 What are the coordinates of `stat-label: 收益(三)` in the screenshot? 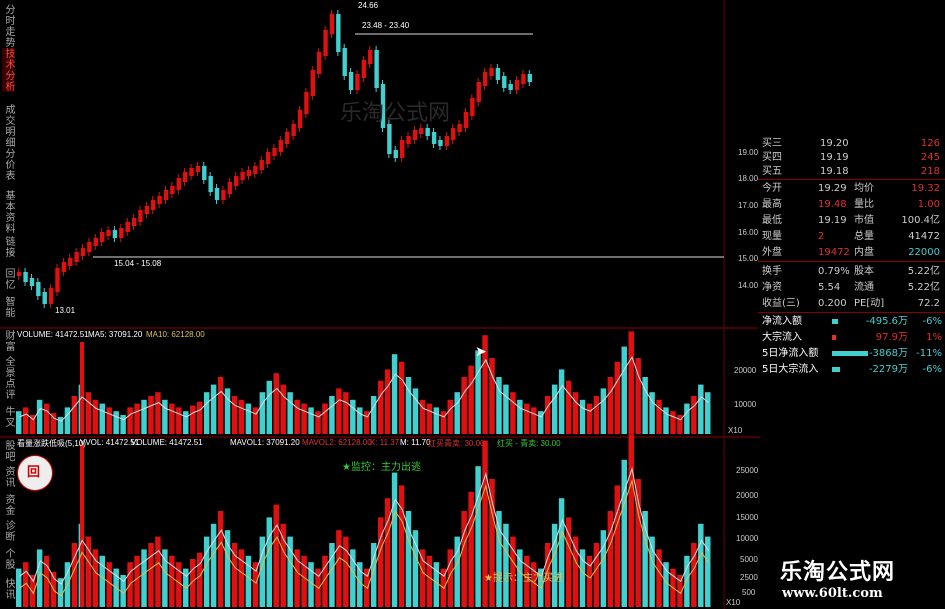 It's located at (781, 303).